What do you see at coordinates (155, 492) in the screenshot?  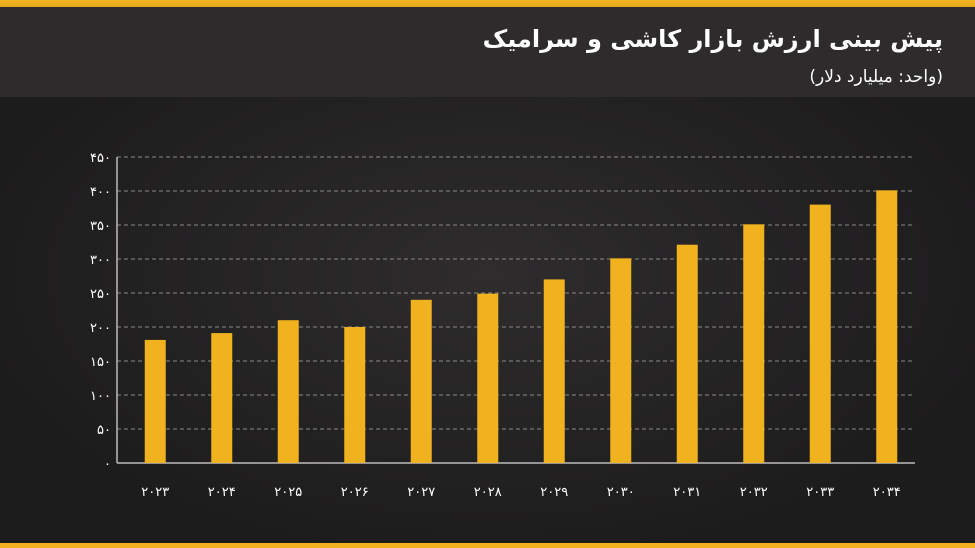 I see `x-tick-label: ۲۰۲۳` at bounding box center [155, 492].